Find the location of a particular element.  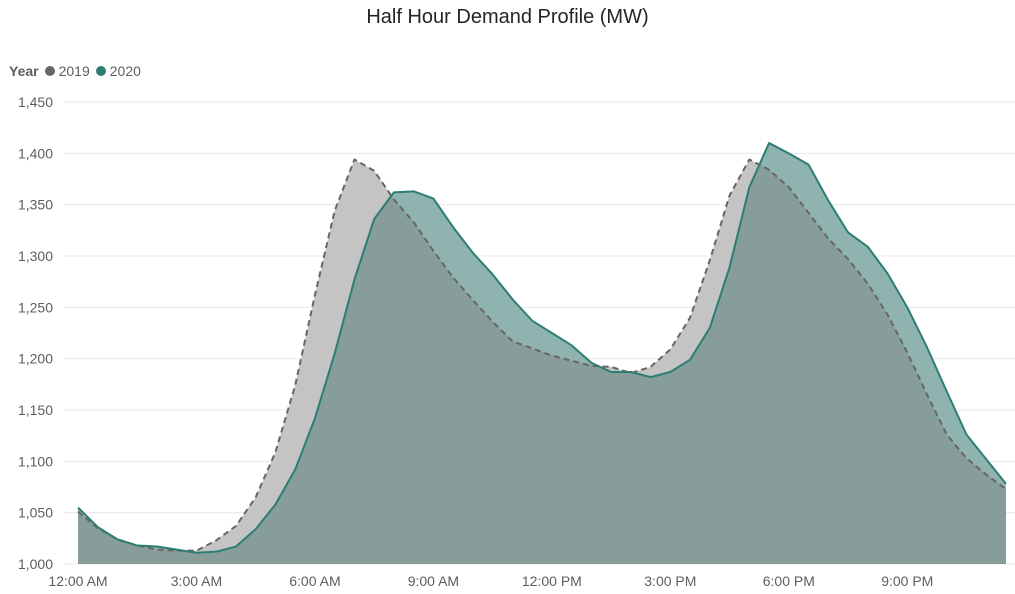

legend-item-2019: 2019 is located at coordinates (67, 71).